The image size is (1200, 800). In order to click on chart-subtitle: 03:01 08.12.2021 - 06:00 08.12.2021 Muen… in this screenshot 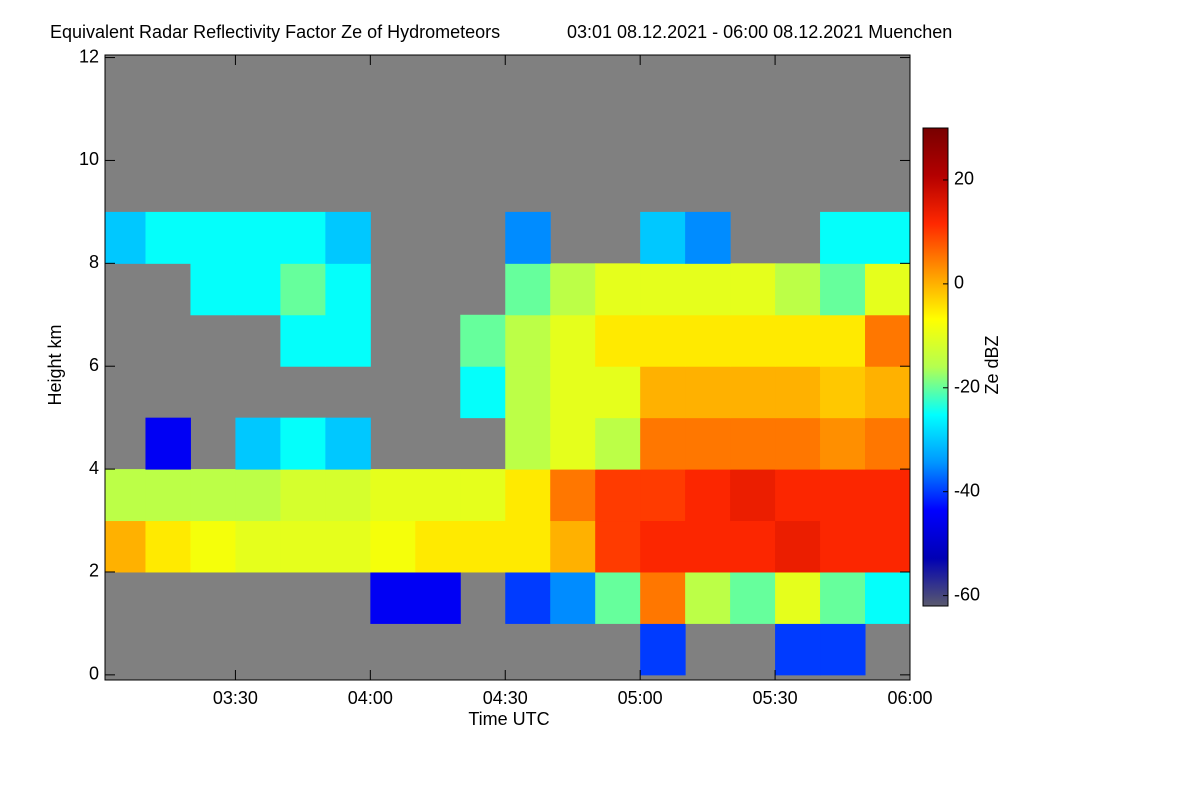, I will do `click(759, 32)`.